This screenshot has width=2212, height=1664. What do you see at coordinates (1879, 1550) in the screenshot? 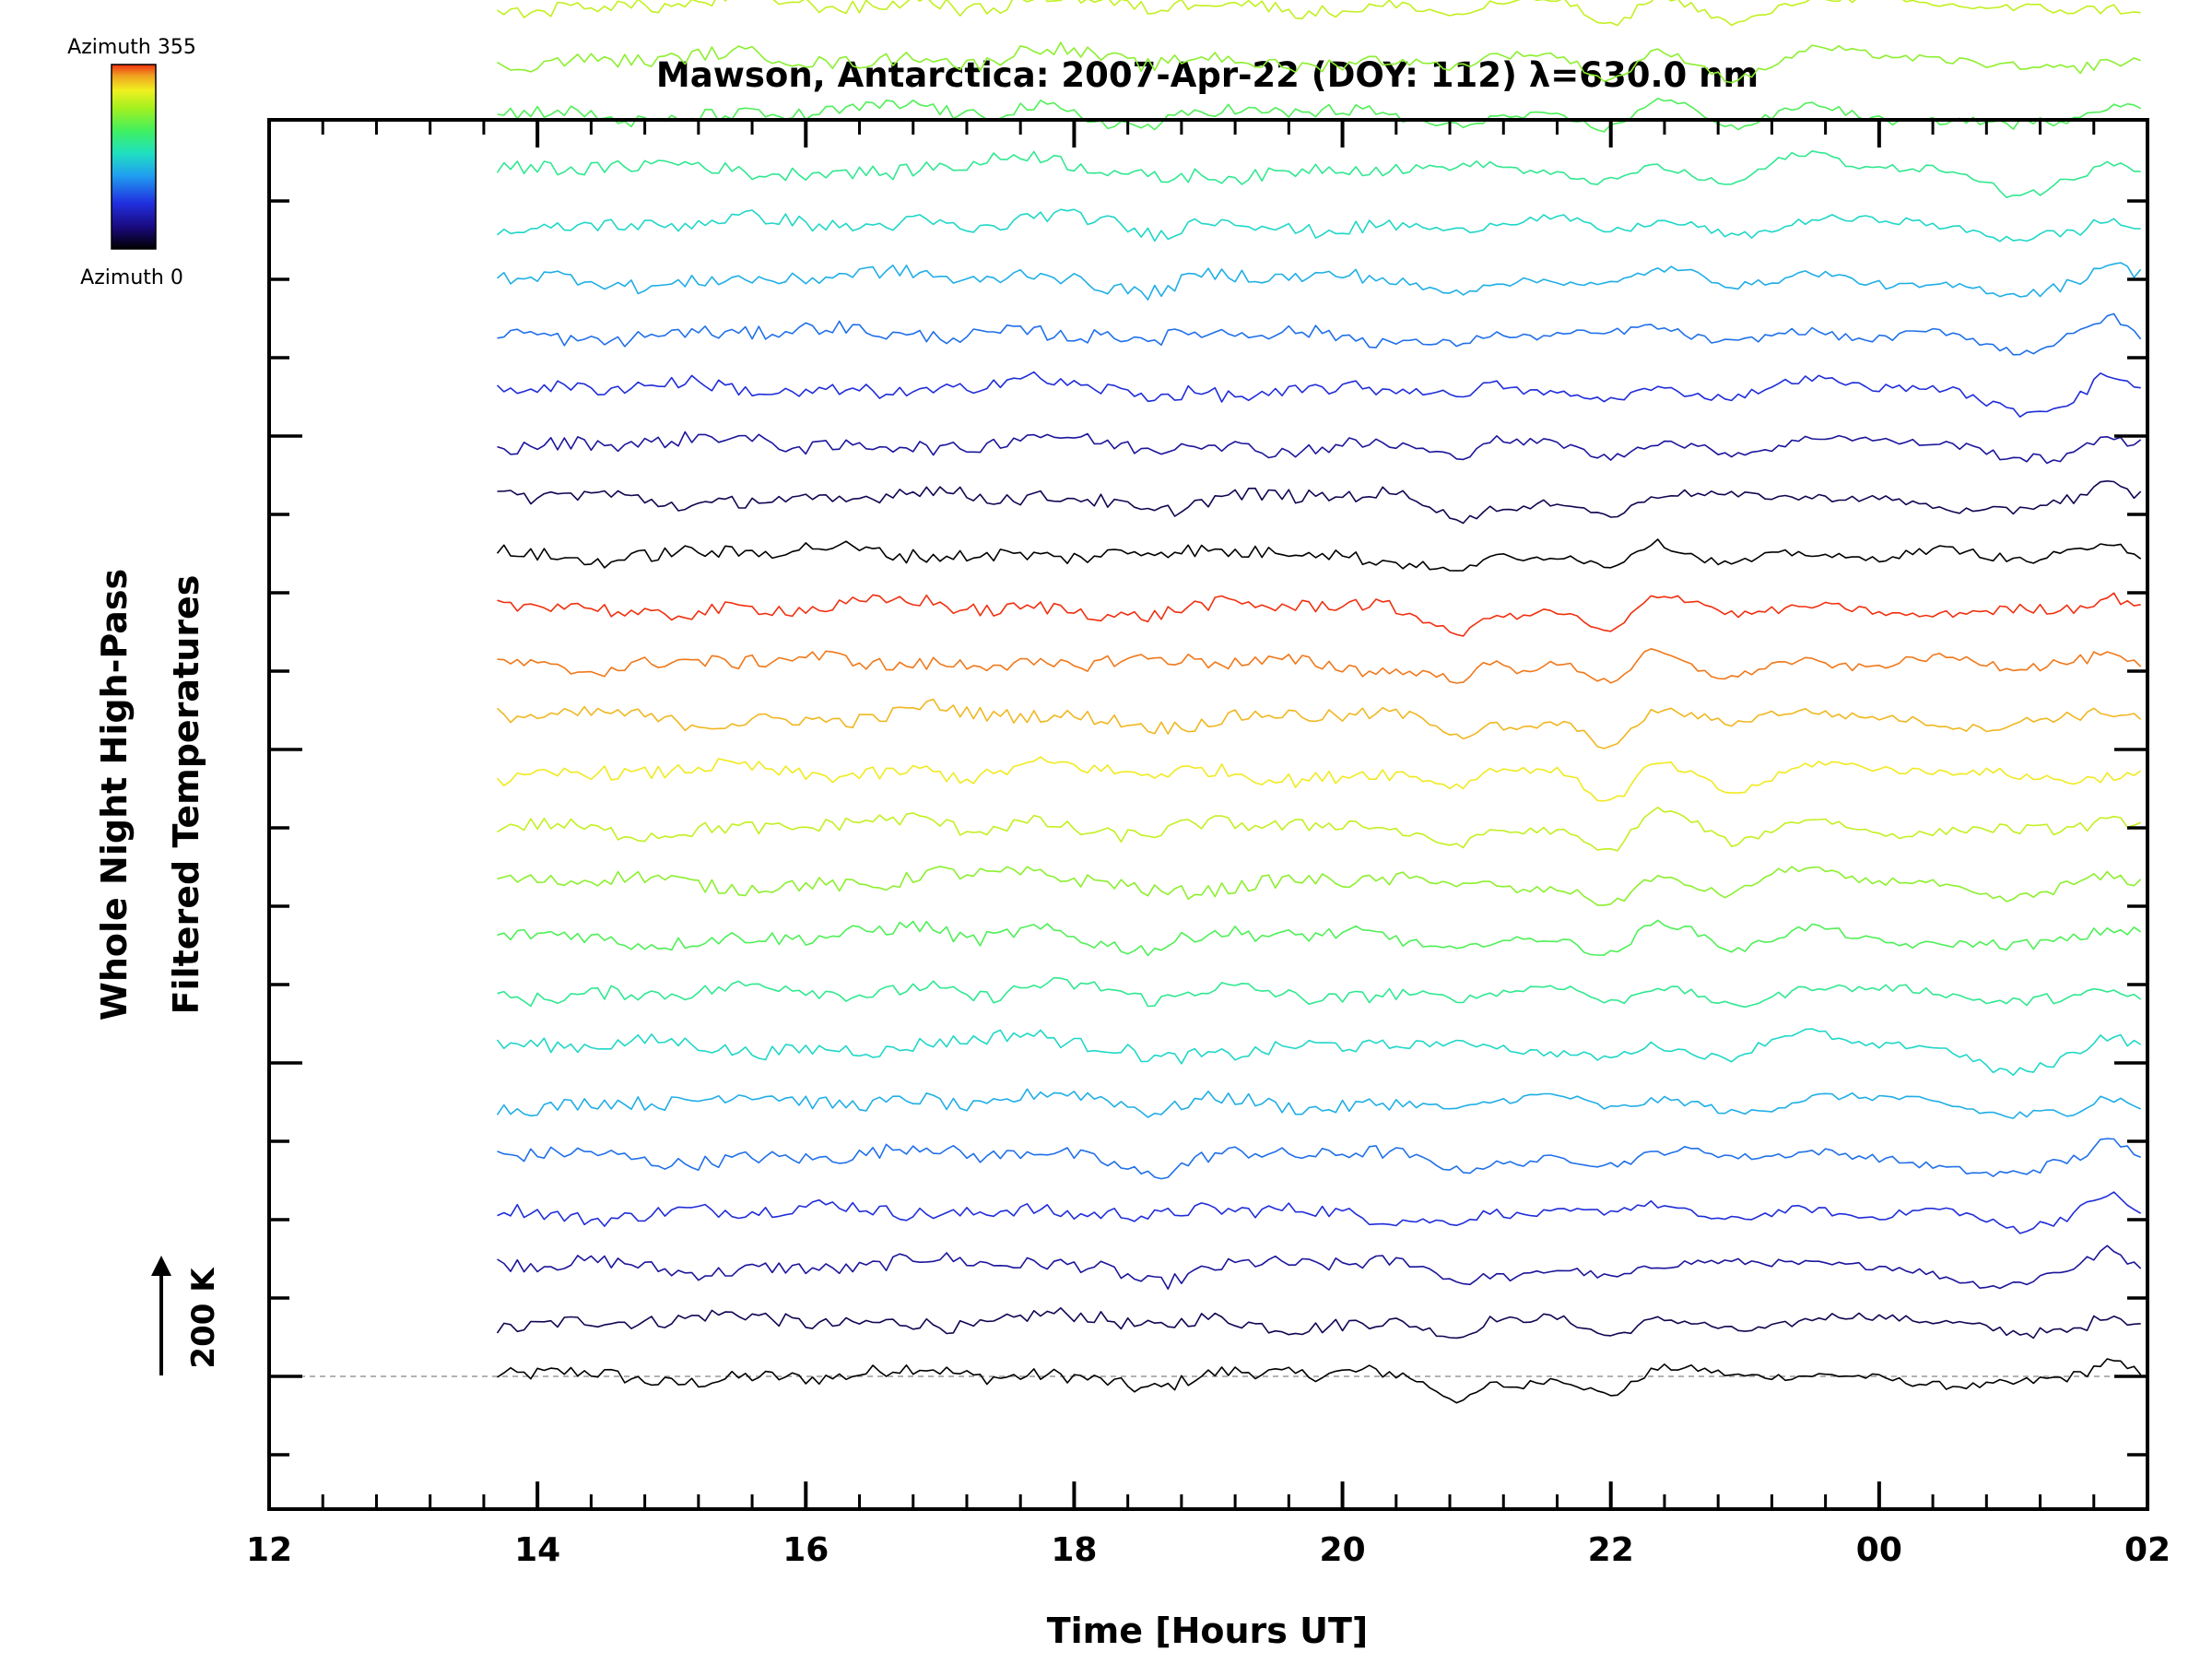
I see `x-tick-label: 00` at bounding box center [1879, 1550].